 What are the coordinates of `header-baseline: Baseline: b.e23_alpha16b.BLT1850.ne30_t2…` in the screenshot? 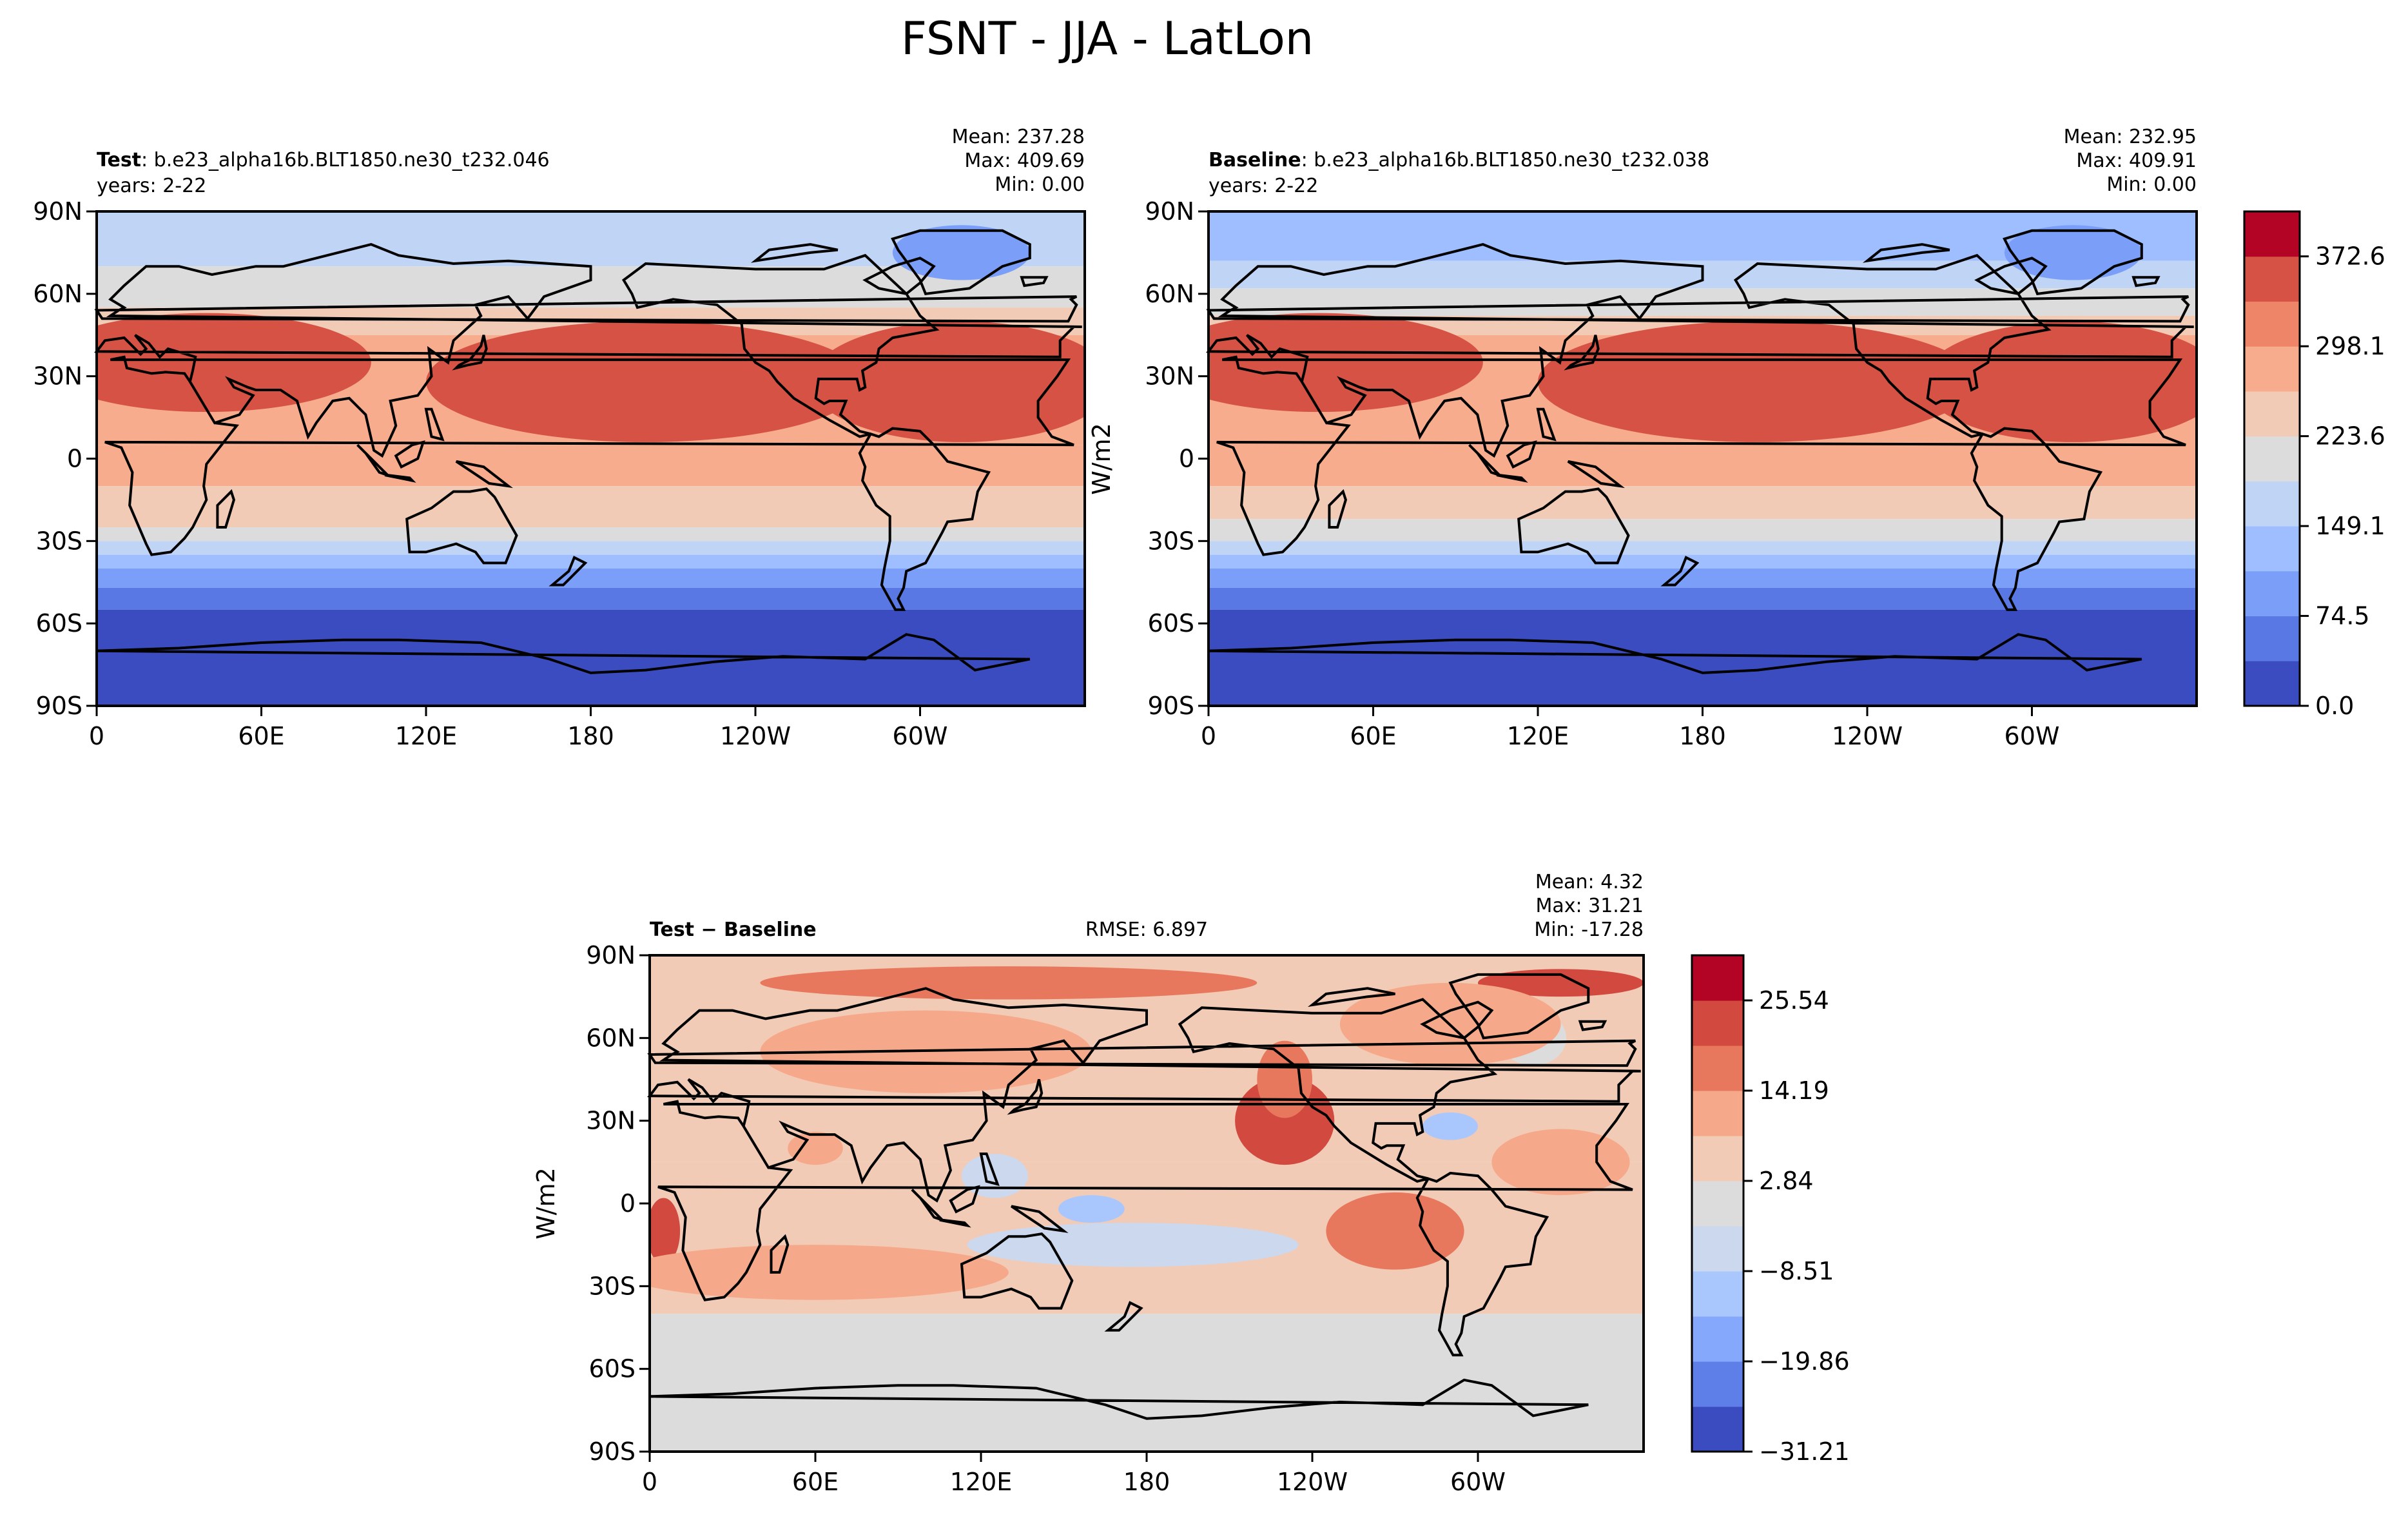 It's located at (1459, 160).